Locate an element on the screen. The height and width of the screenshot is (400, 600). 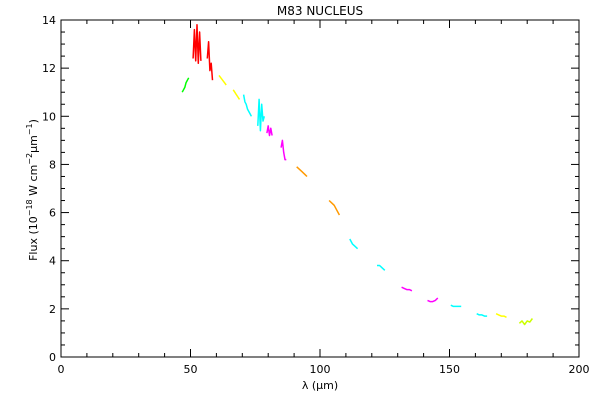
x-tick-label: 50 is located at coordinates (191, 369).